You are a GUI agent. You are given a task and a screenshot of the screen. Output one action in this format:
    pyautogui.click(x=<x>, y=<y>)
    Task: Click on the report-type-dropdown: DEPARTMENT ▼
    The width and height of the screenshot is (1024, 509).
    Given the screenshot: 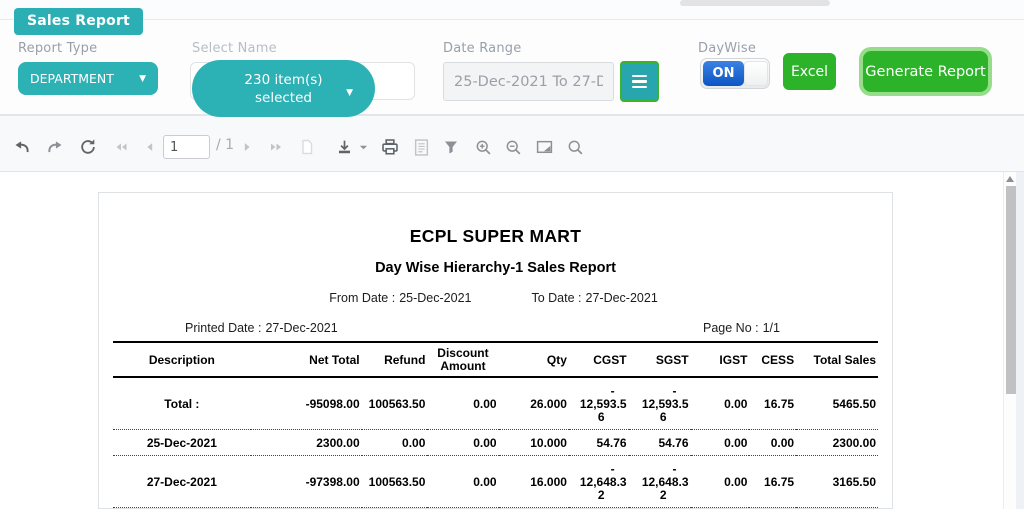 What is the action you would take?
    pyautogui.click(x=88, y=78)
    